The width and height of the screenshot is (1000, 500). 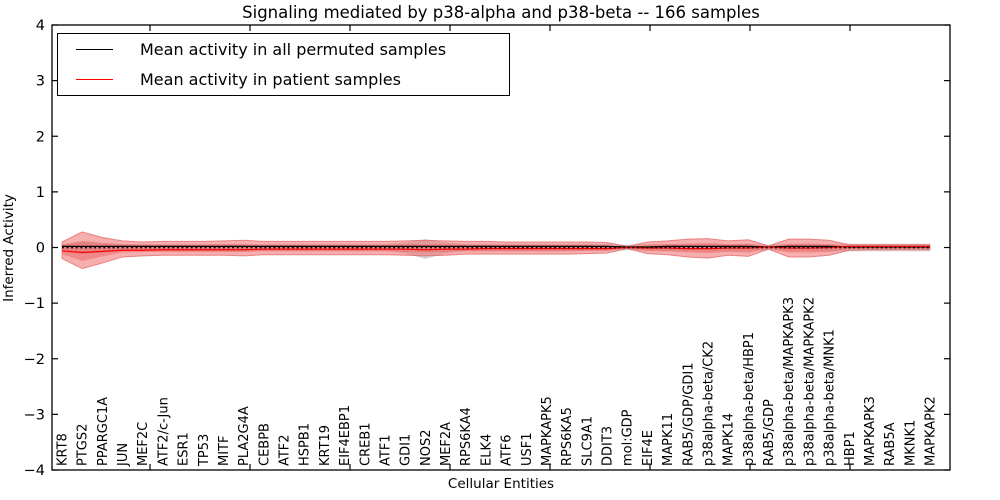 I want to click on entity-label: CEBPB, so click(x=264, y=444).